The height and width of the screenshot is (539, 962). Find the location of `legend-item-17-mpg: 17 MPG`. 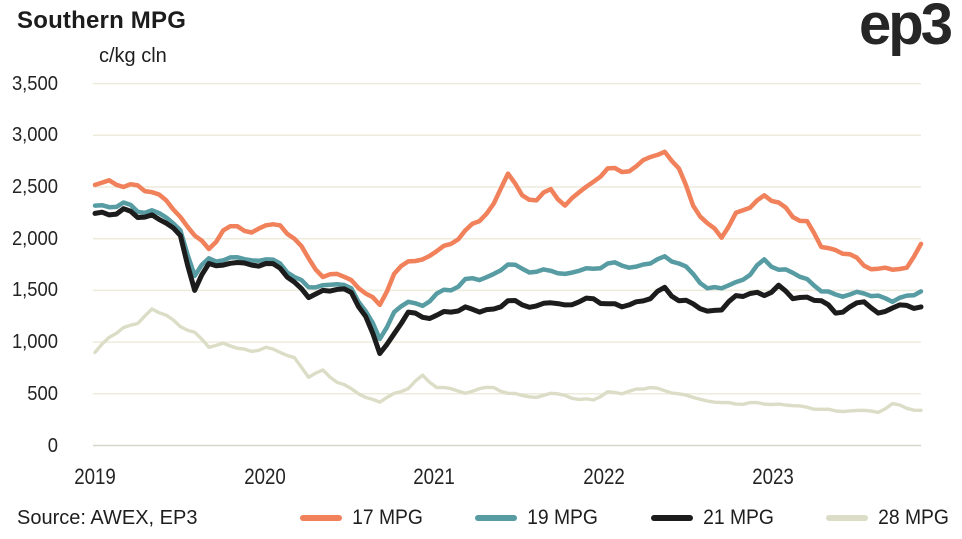

legend-item-17-mpg: 17 MPG is located at coordinates (363, 518).